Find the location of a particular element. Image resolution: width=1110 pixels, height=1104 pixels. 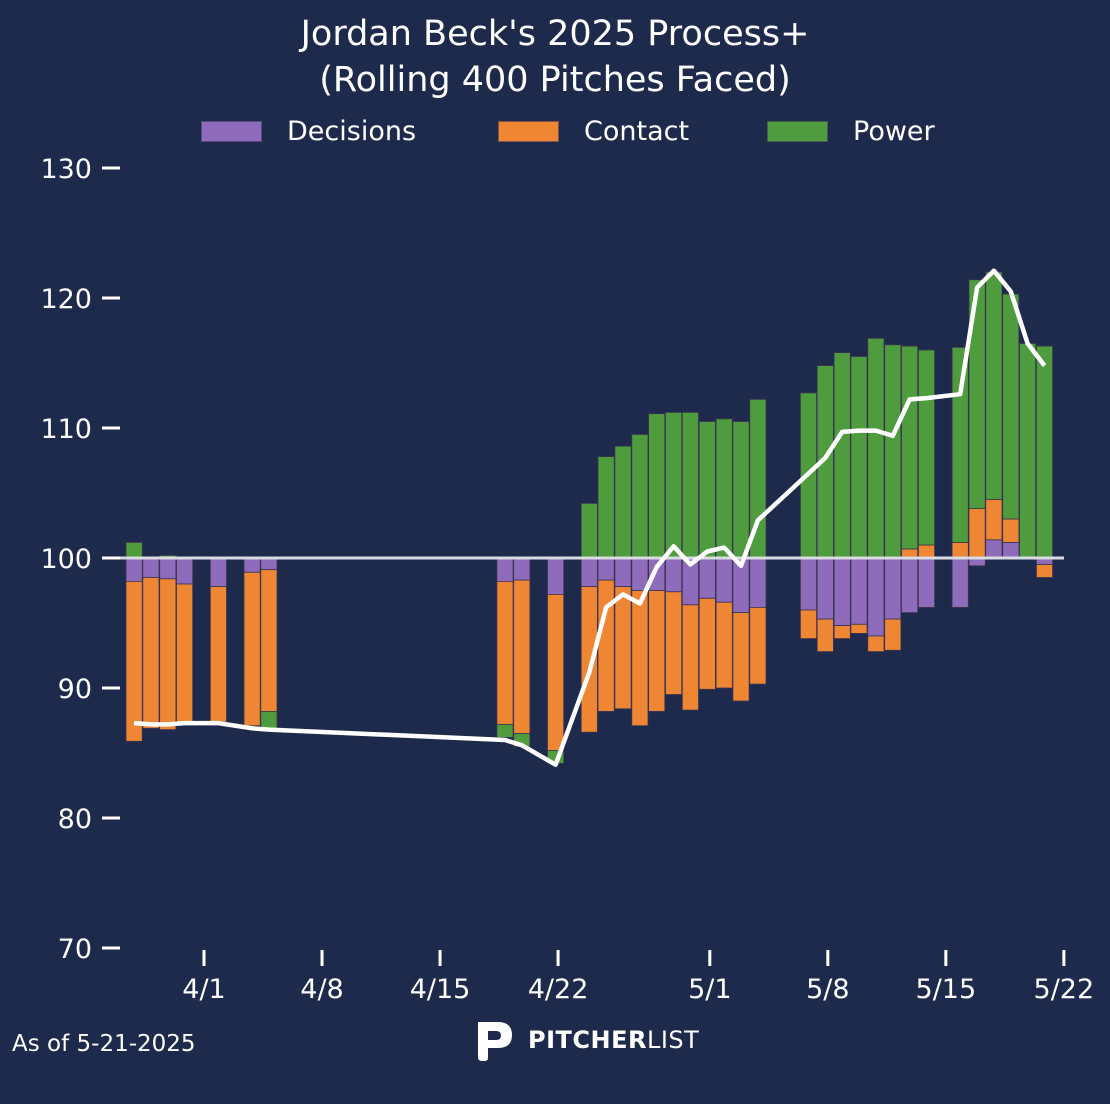

x-tick-label: 4/15 is located at coordinates (440, 989).